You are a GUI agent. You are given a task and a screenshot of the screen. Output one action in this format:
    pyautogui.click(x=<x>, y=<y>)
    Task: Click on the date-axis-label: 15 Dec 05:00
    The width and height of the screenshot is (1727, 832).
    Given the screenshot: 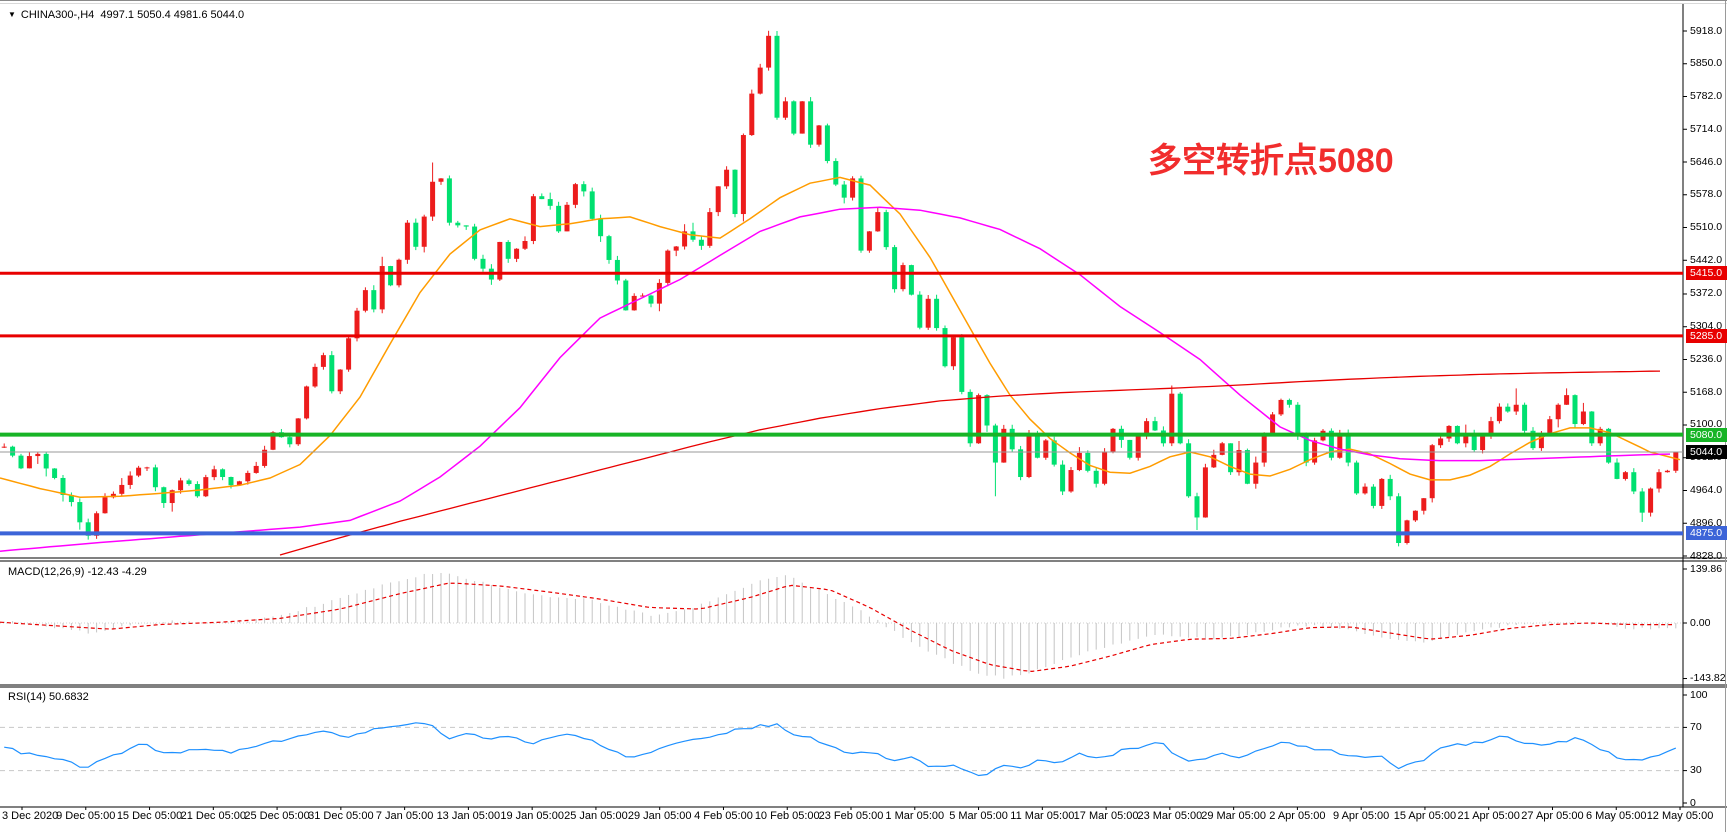 What is the action you would take?
    pyautogui.click(x=149, y=816)
    